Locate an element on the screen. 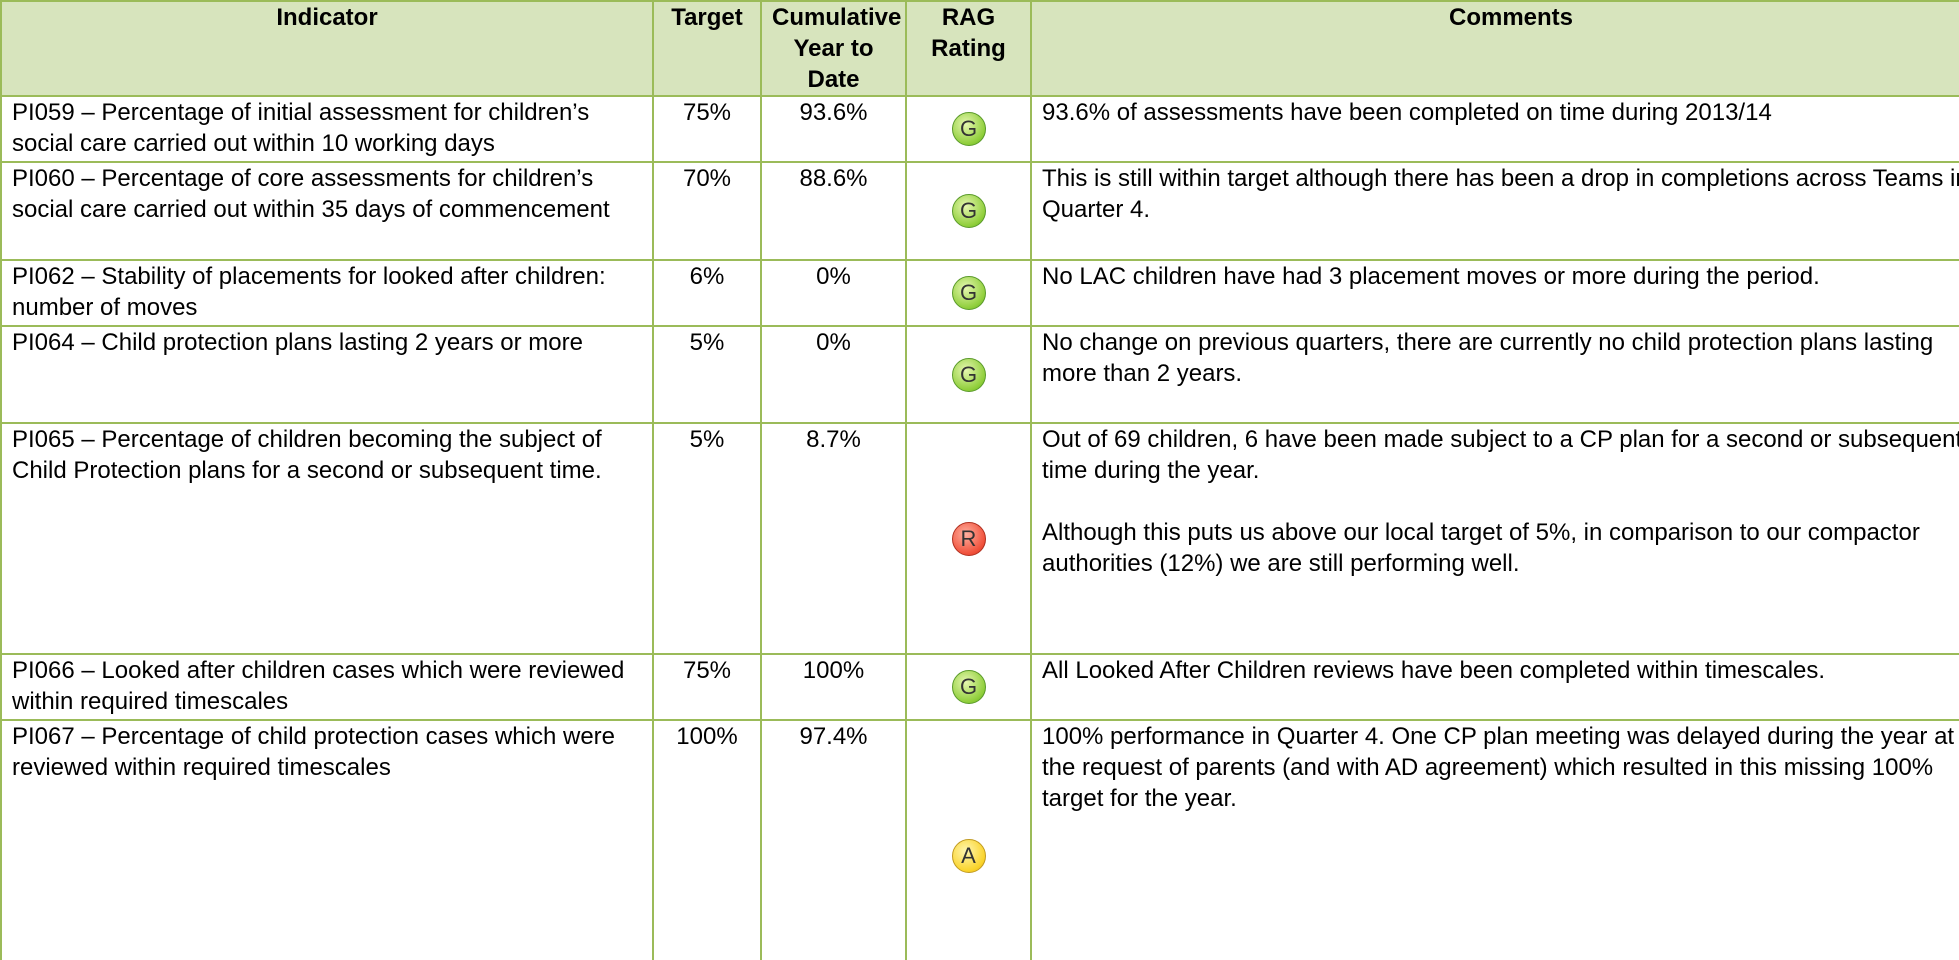  rag-cell: R is located at coordinates (968, 538).